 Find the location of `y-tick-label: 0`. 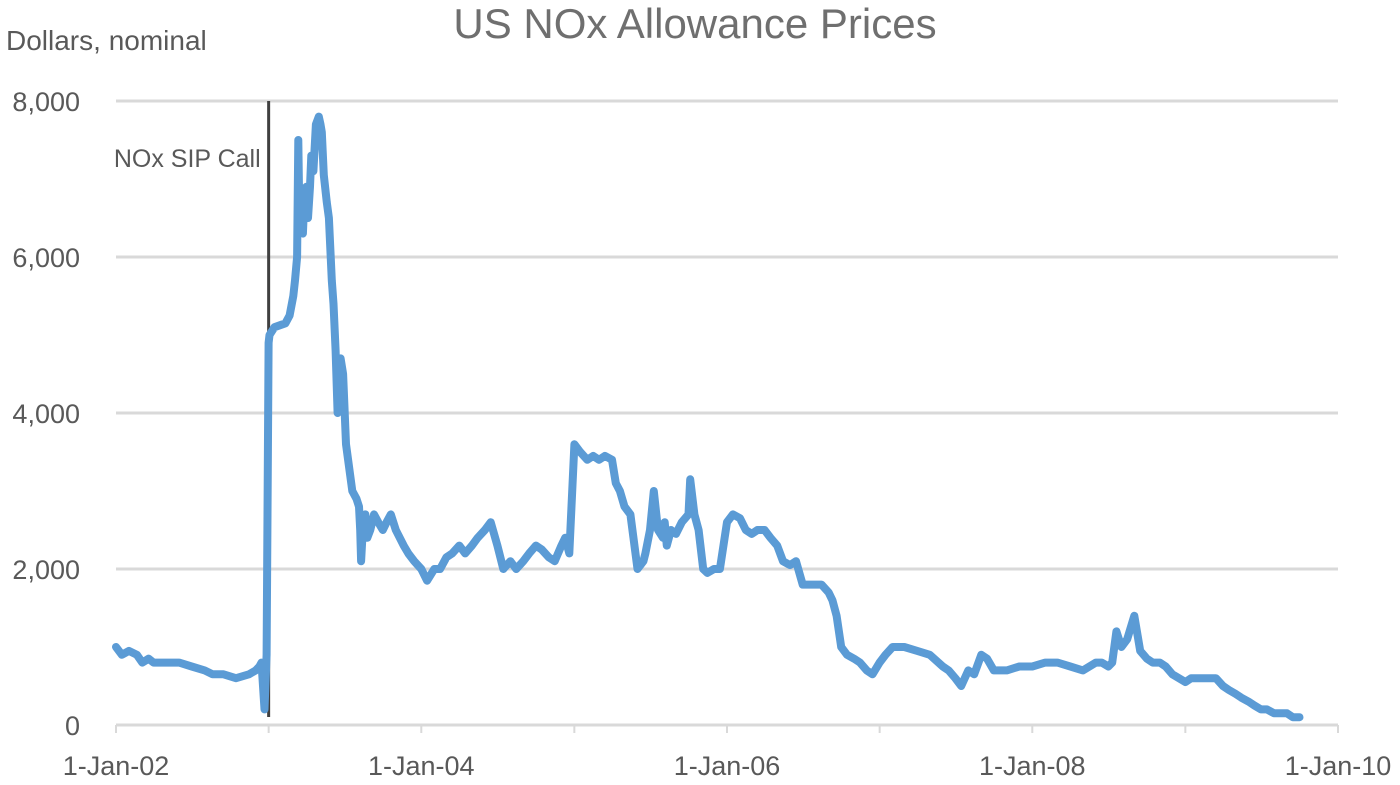

y-tick-label: 0 is located at coordinates (72, 726).